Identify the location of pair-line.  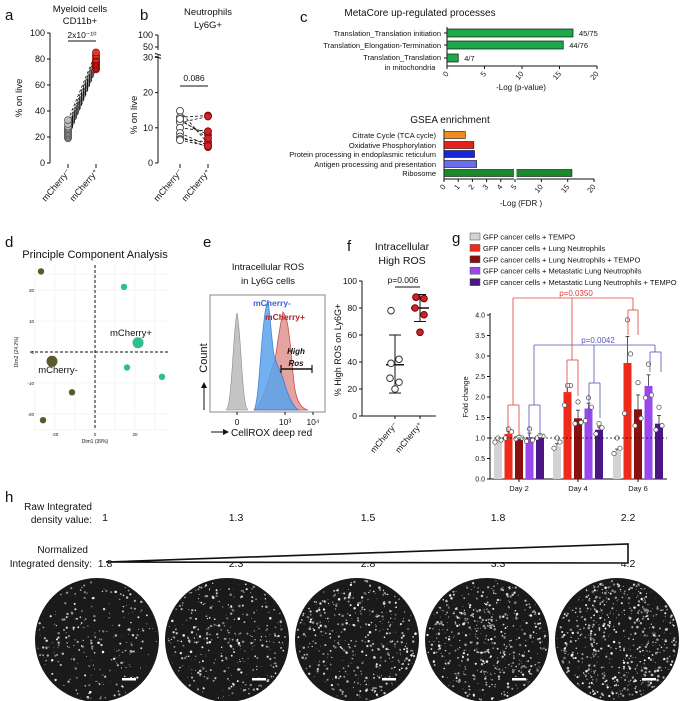
(82, 86).